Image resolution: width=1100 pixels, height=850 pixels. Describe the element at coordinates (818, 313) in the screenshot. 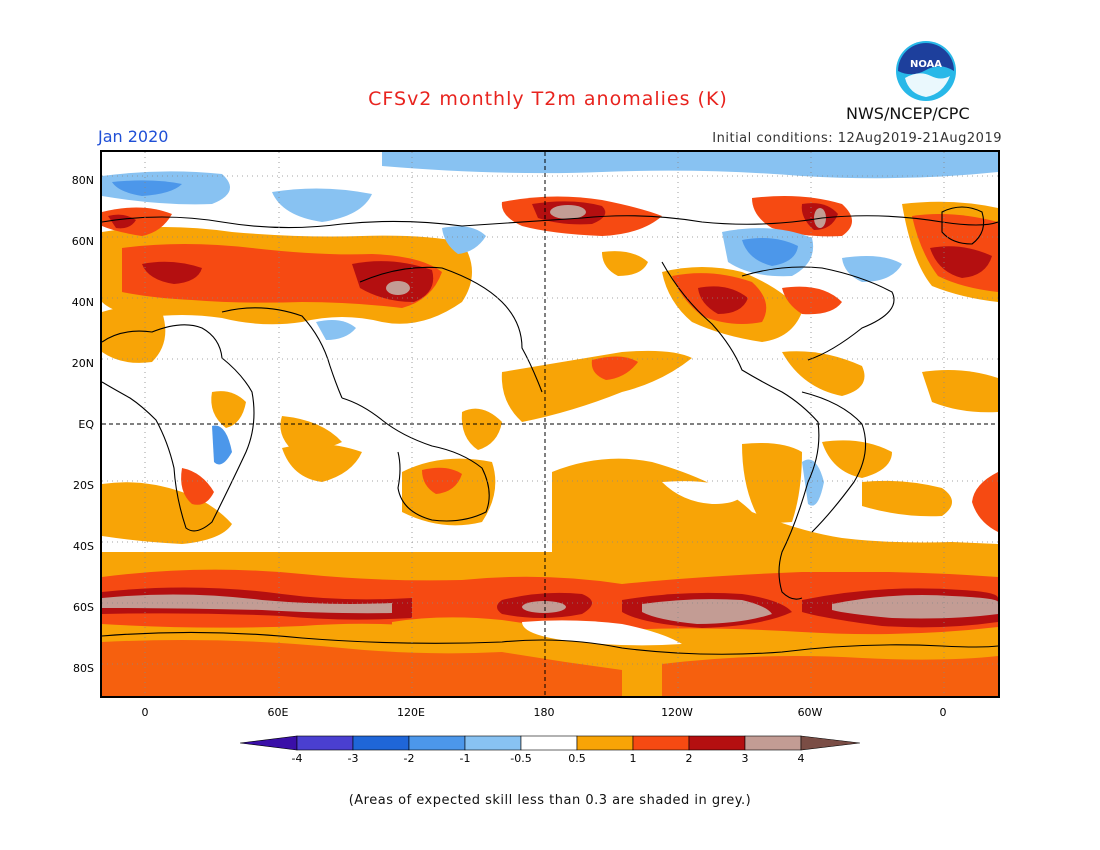

I see `north-america-east-coastline` at that location.